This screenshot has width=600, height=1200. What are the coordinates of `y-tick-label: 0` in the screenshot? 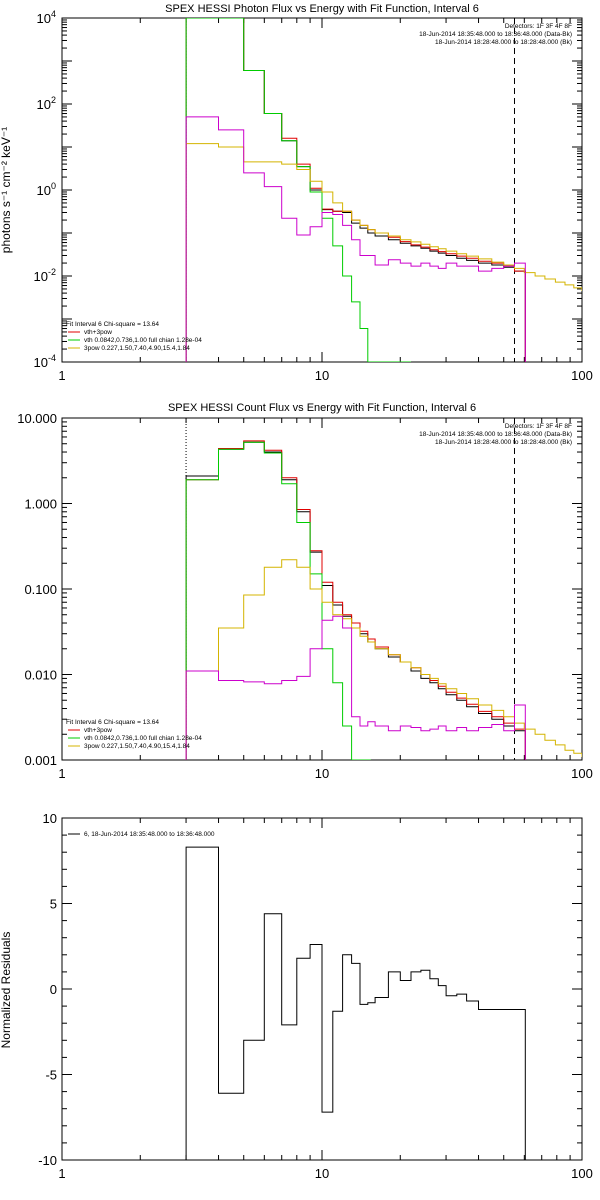 It's located at (53, 989).